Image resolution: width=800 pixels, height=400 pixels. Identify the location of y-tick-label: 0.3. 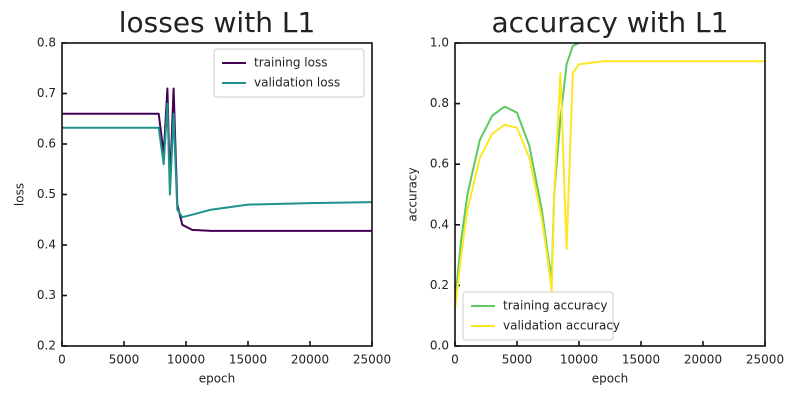
(46, 295).